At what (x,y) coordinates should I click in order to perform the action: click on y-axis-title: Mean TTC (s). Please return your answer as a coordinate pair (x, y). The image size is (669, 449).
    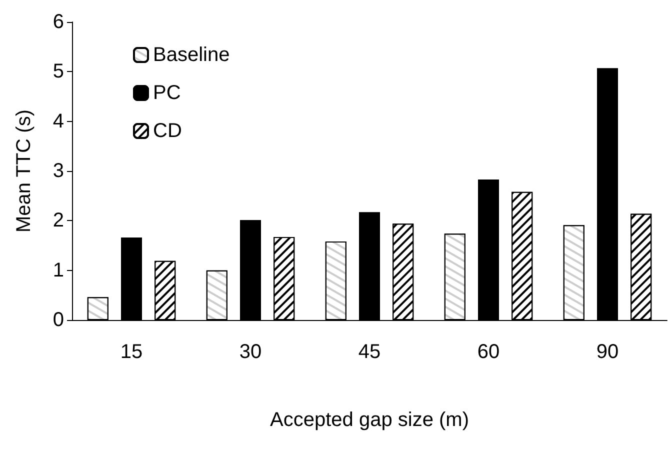
    Looking at the image, I should click on (24, 171).